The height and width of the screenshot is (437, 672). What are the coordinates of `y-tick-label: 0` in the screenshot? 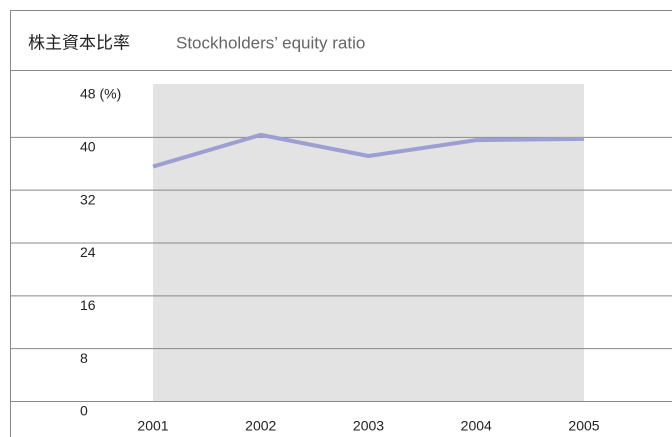 It's located at (84, 411).